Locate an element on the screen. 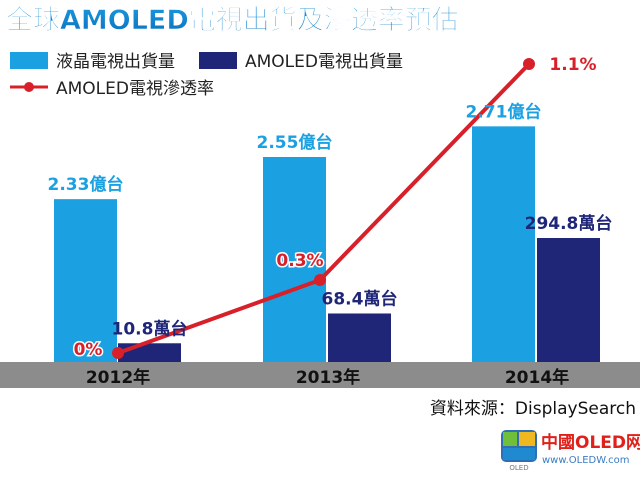 This screenshot has height=477, width=640. svg-text: 中國OLED网 is located at coordinates (590, 442).